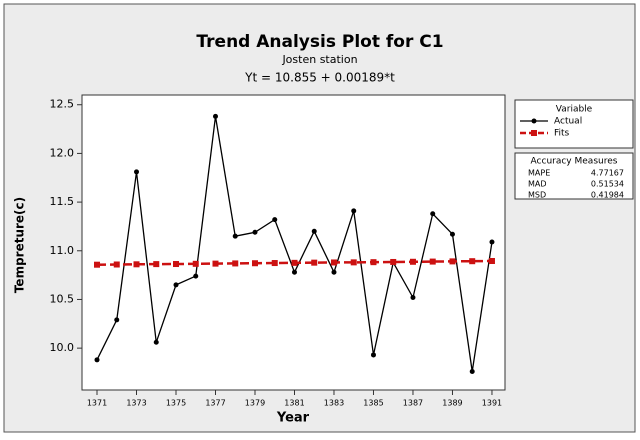  I want to click on x-tick-label: 1385, so click(373, 403).